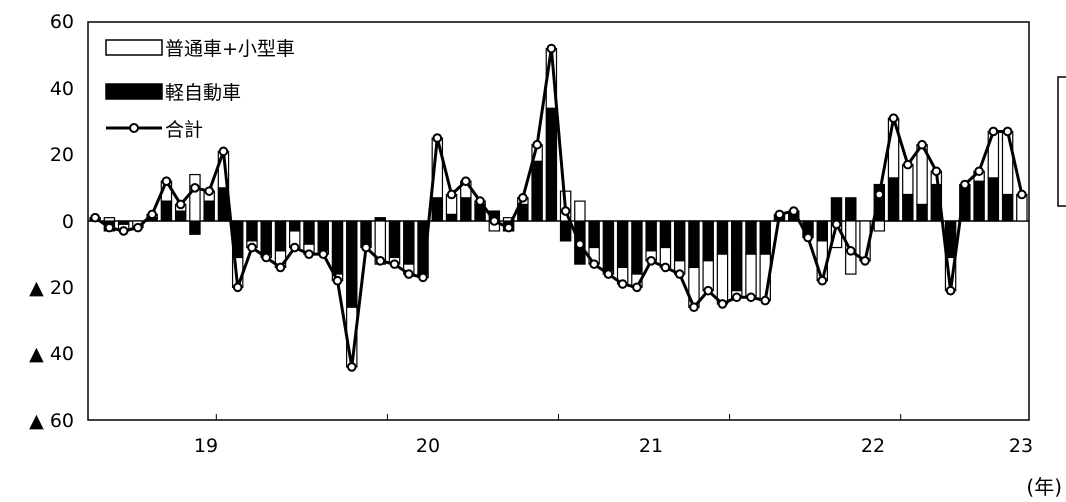 The image size is (1066, 502). What do you see at coordinates (206, 446) in the screenshot?
I see `x-tick-label: 19` at bounding box center [206, 446].